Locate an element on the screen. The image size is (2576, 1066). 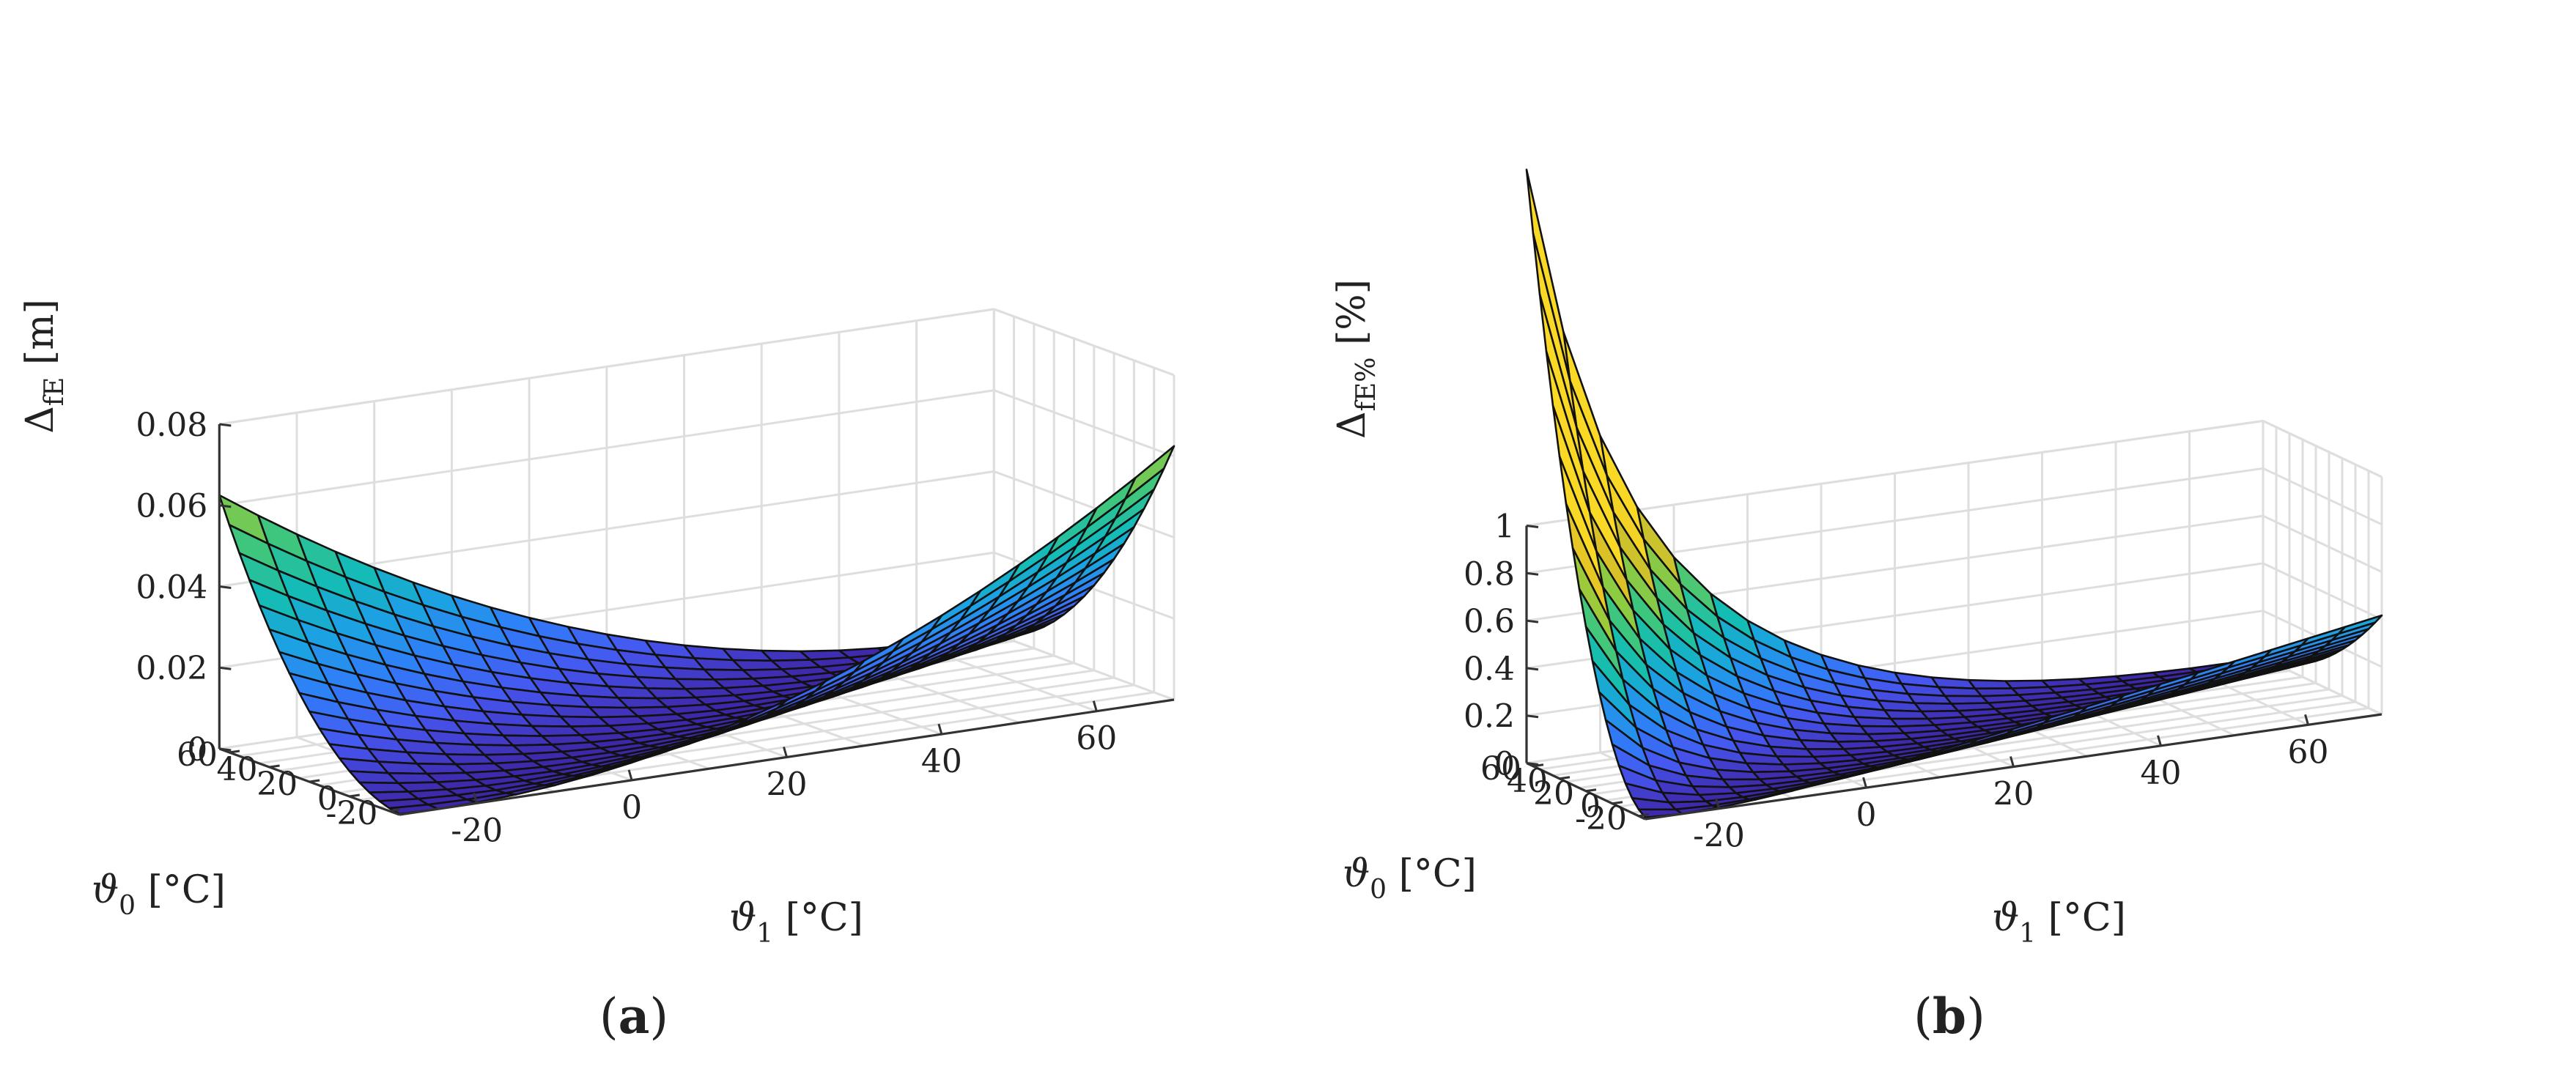
z-tick-label: 0.06 is located at coordinates (171, 506).